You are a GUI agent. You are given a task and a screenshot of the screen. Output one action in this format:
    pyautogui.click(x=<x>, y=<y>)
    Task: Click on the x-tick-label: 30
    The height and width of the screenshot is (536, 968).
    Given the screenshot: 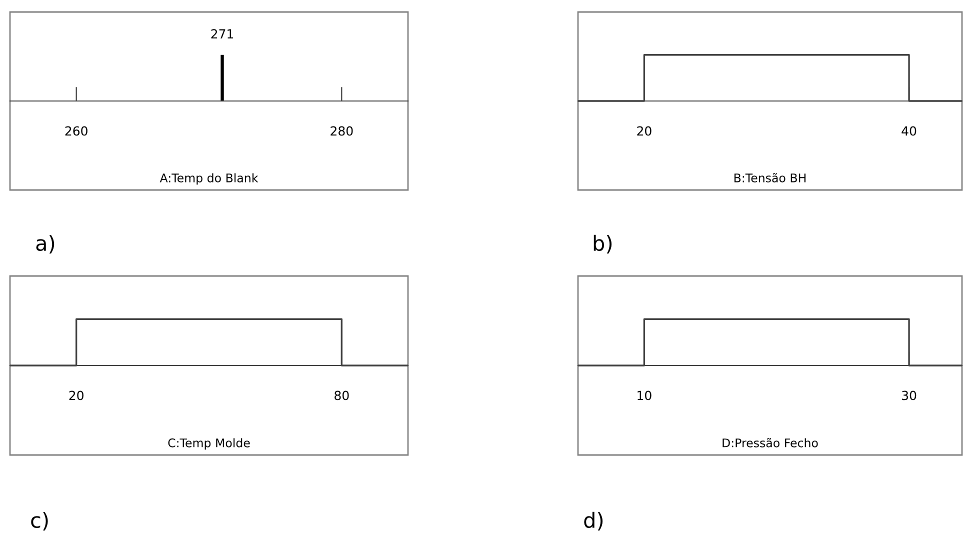 What is the action you would take?
    pyautogui.click(x=909, y=395)
    